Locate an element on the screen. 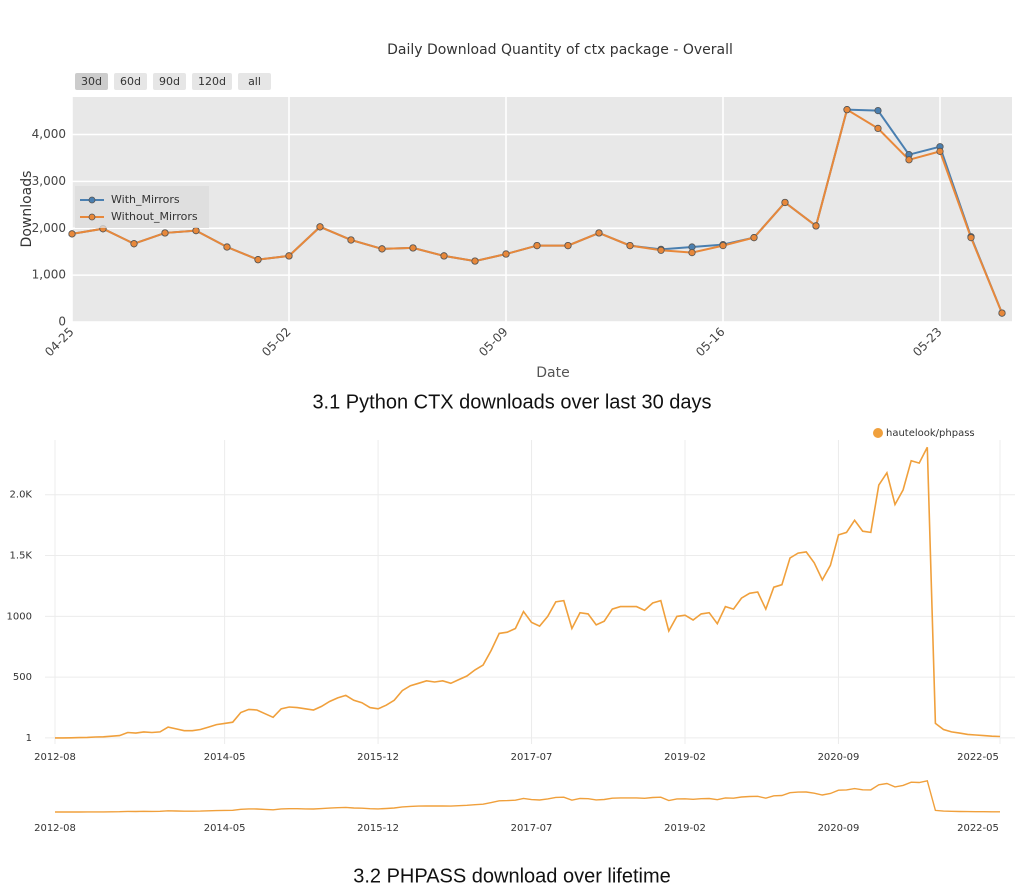 This screenshot has width=1024, height=895. y-tick-label: 2,000 is located at coordinates (49, 228).